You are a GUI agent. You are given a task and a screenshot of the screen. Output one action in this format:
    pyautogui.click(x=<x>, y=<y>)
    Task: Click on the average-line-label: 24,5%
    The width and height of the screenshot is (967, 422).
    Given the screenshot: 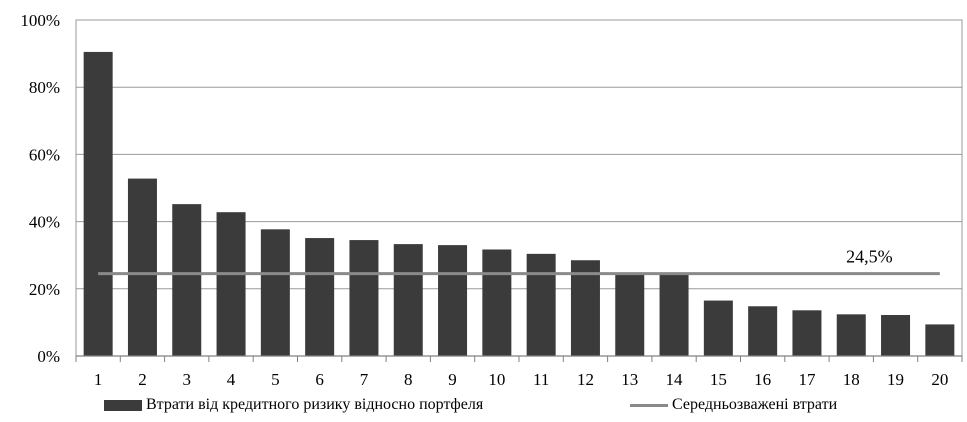 What is the action you would take?
    pyautogui.click(x=869, y=257)
    